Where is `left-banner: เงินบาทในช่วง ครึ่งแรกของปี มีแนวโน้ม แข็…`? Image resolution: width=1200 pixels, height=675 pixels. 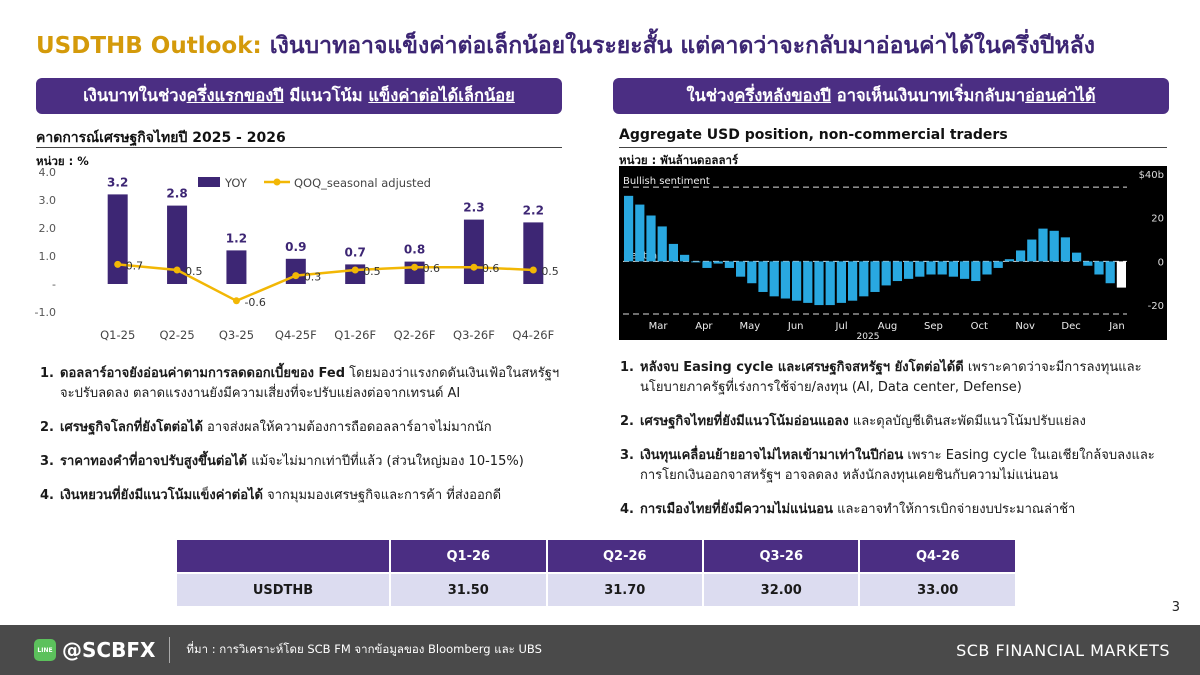
left-banner: เงินบาทในช่วง ครึ่งแรกของปี มีแนวโน้ม แข็… is located at coordinates (299, 96).